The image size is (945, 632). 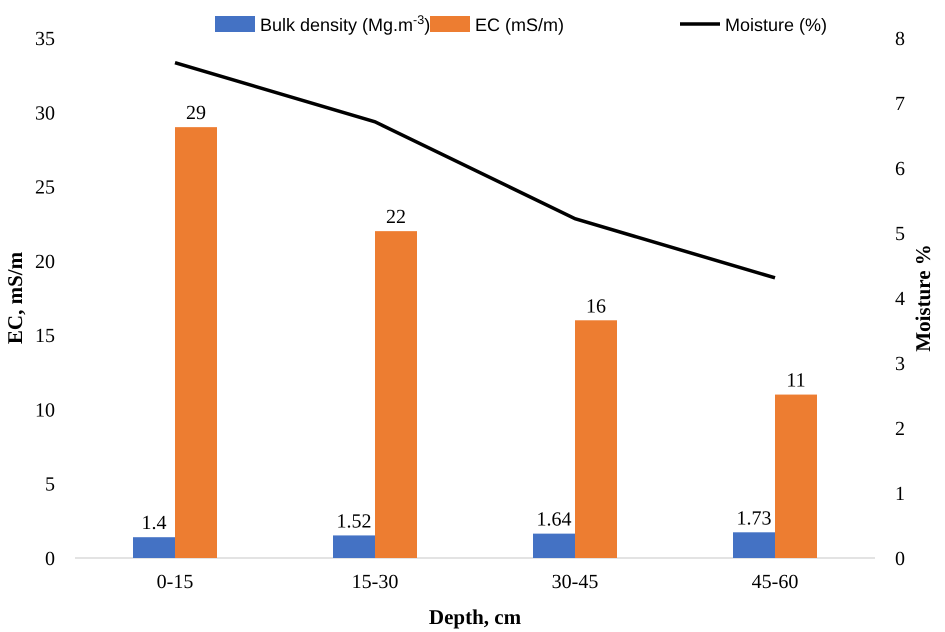 What do you see at coordinates (575, 582) in the screenshot?
I see `x-tick-label: 30-45` at bounding box center [575, 582].